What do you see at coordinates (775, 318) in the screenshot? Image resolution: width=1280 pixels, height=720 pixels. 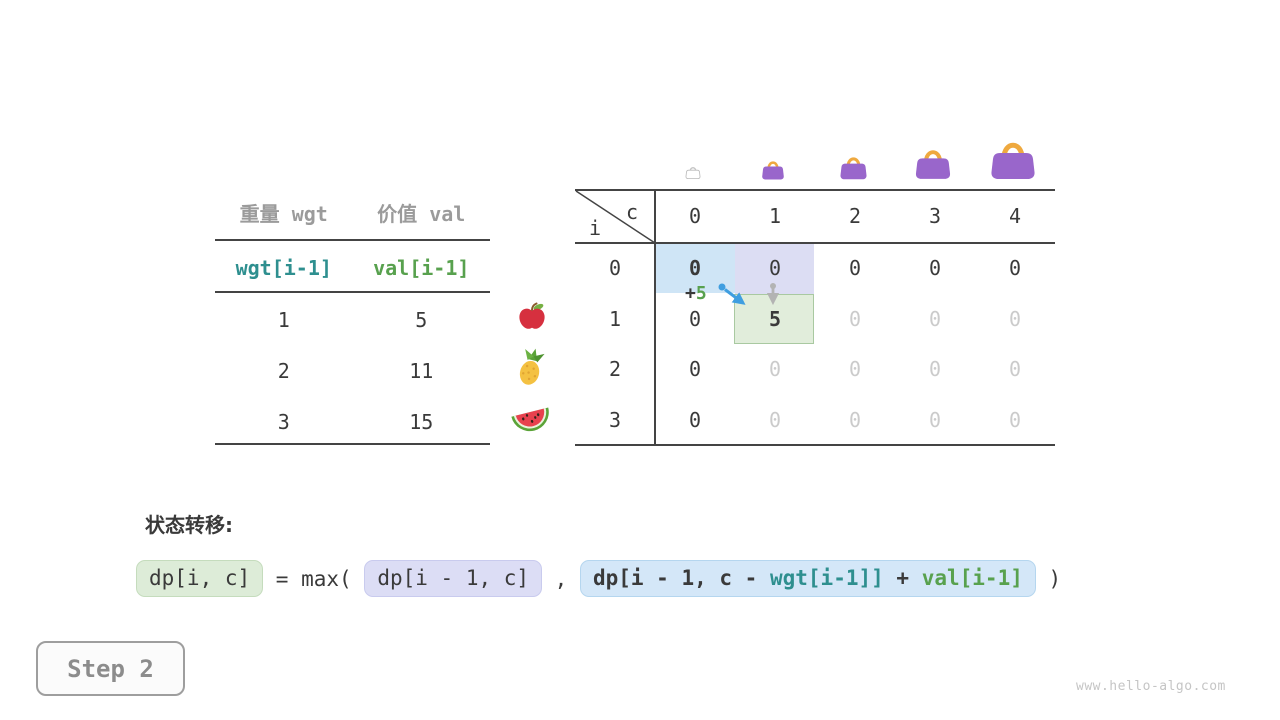 I see `dp-cell-1-1: 5` at bounding box center [775, 318].